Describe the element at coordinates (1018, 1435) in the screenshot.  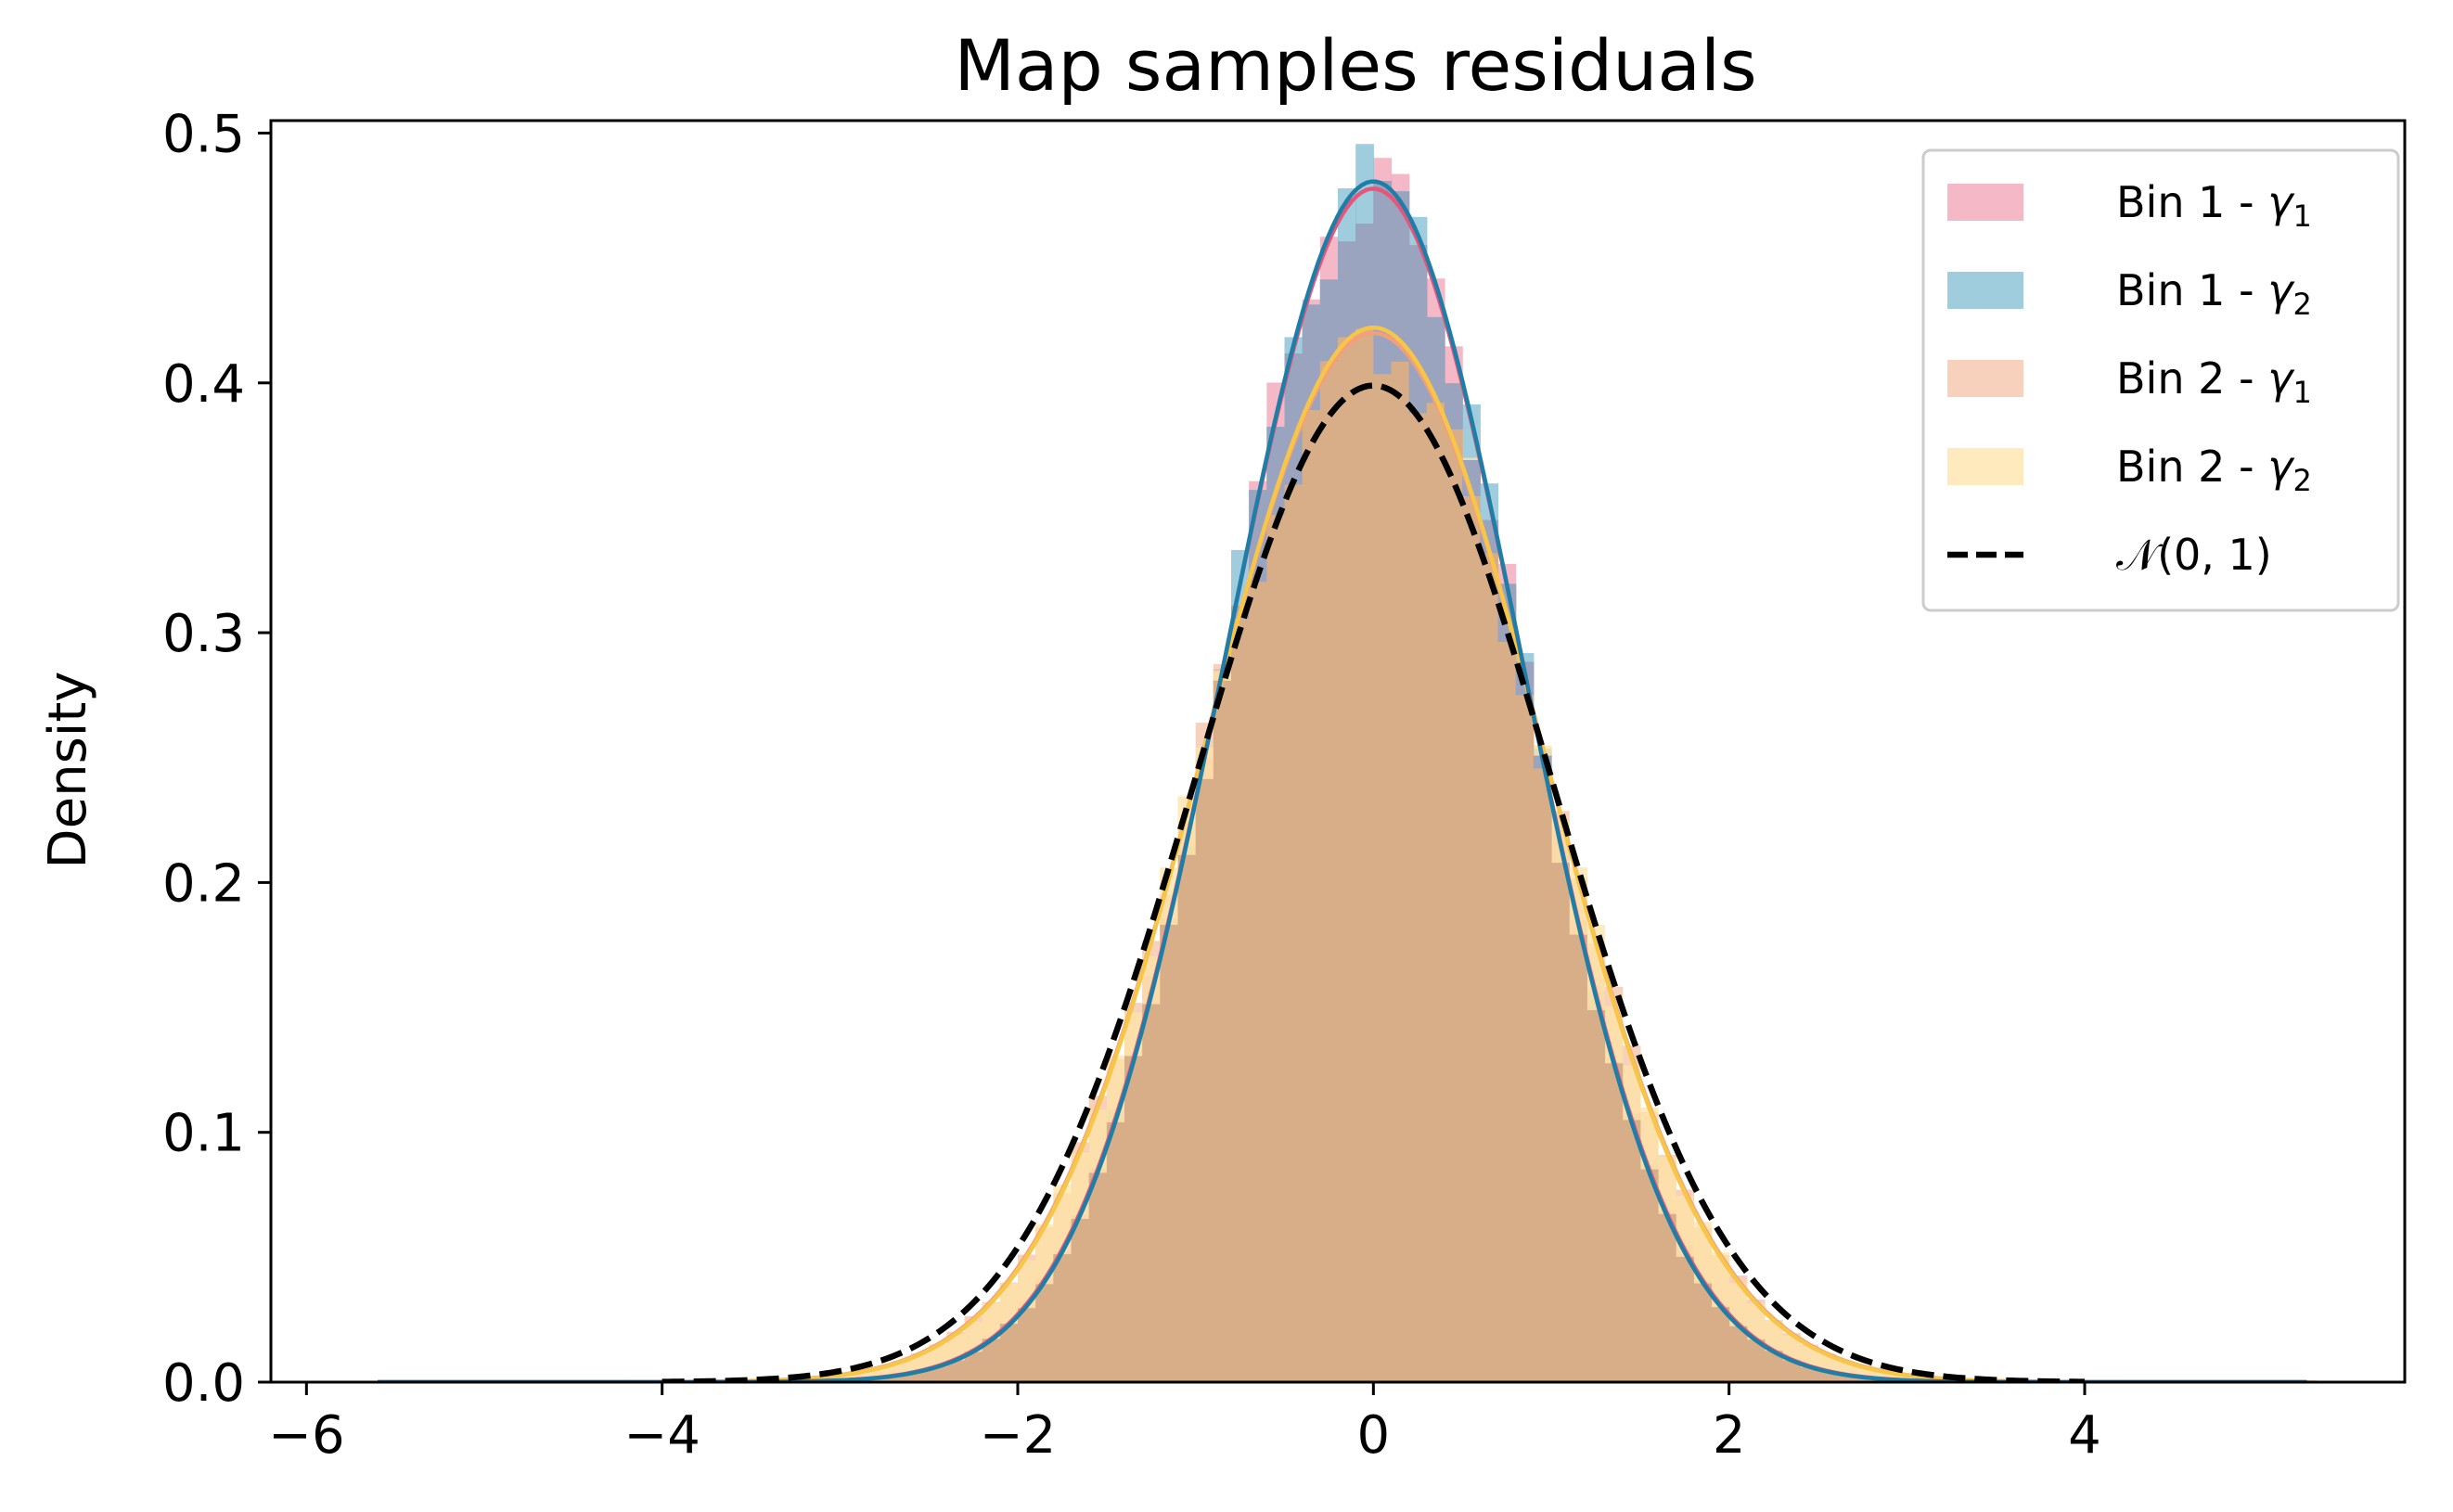
I see `x-tick-label: −2` at that location.